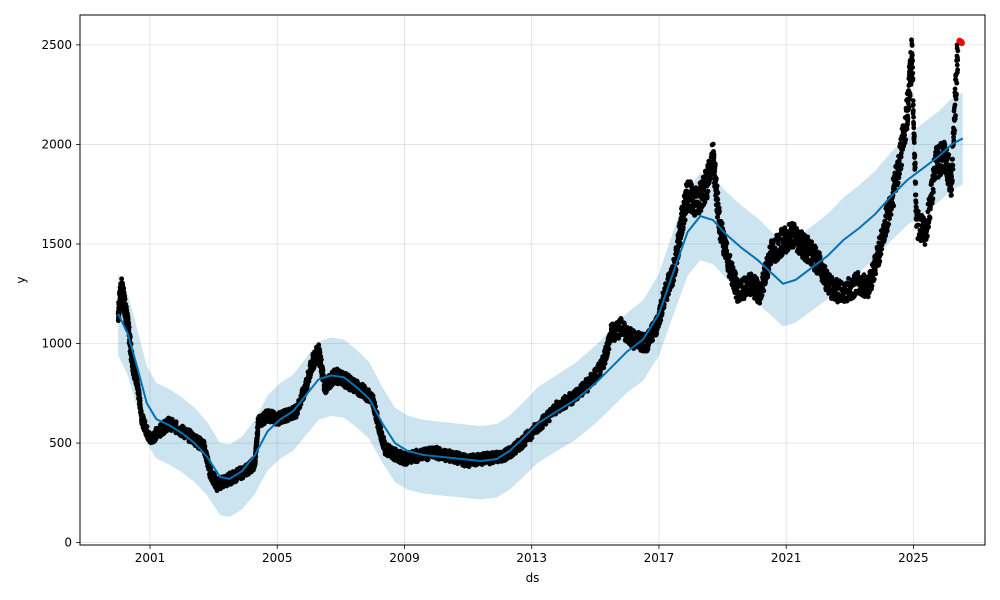  What do you see at coordinates (68, 543) in the screenshot?
I see `y-tick-label: 0` at bounding box center [68, 543].